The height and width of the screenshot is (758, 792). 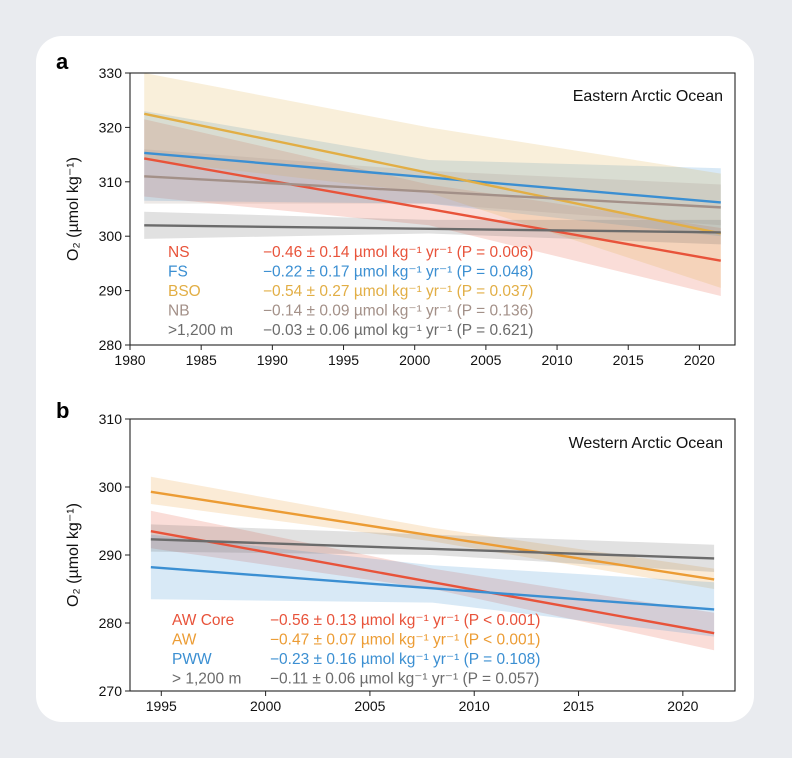 What do you see at coordinates (73, 209) in the screenshot?
I see `panel-a-y-axis-label: O₂ (µmol kg⁻¹)` at bounding box center [73, 209].